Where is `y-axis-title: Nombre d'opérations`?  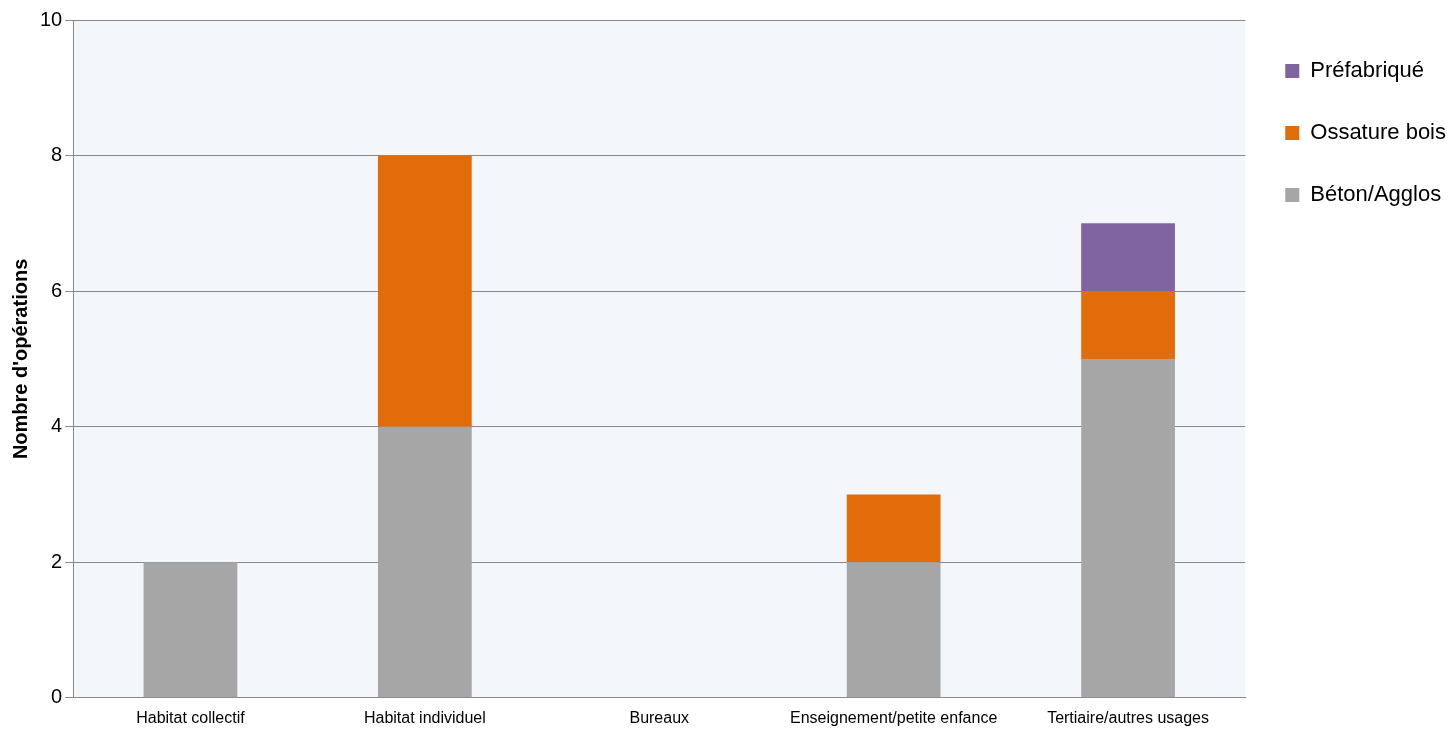 y-axis-title: Nombre d'opérations is located at coordinates (19, 359).